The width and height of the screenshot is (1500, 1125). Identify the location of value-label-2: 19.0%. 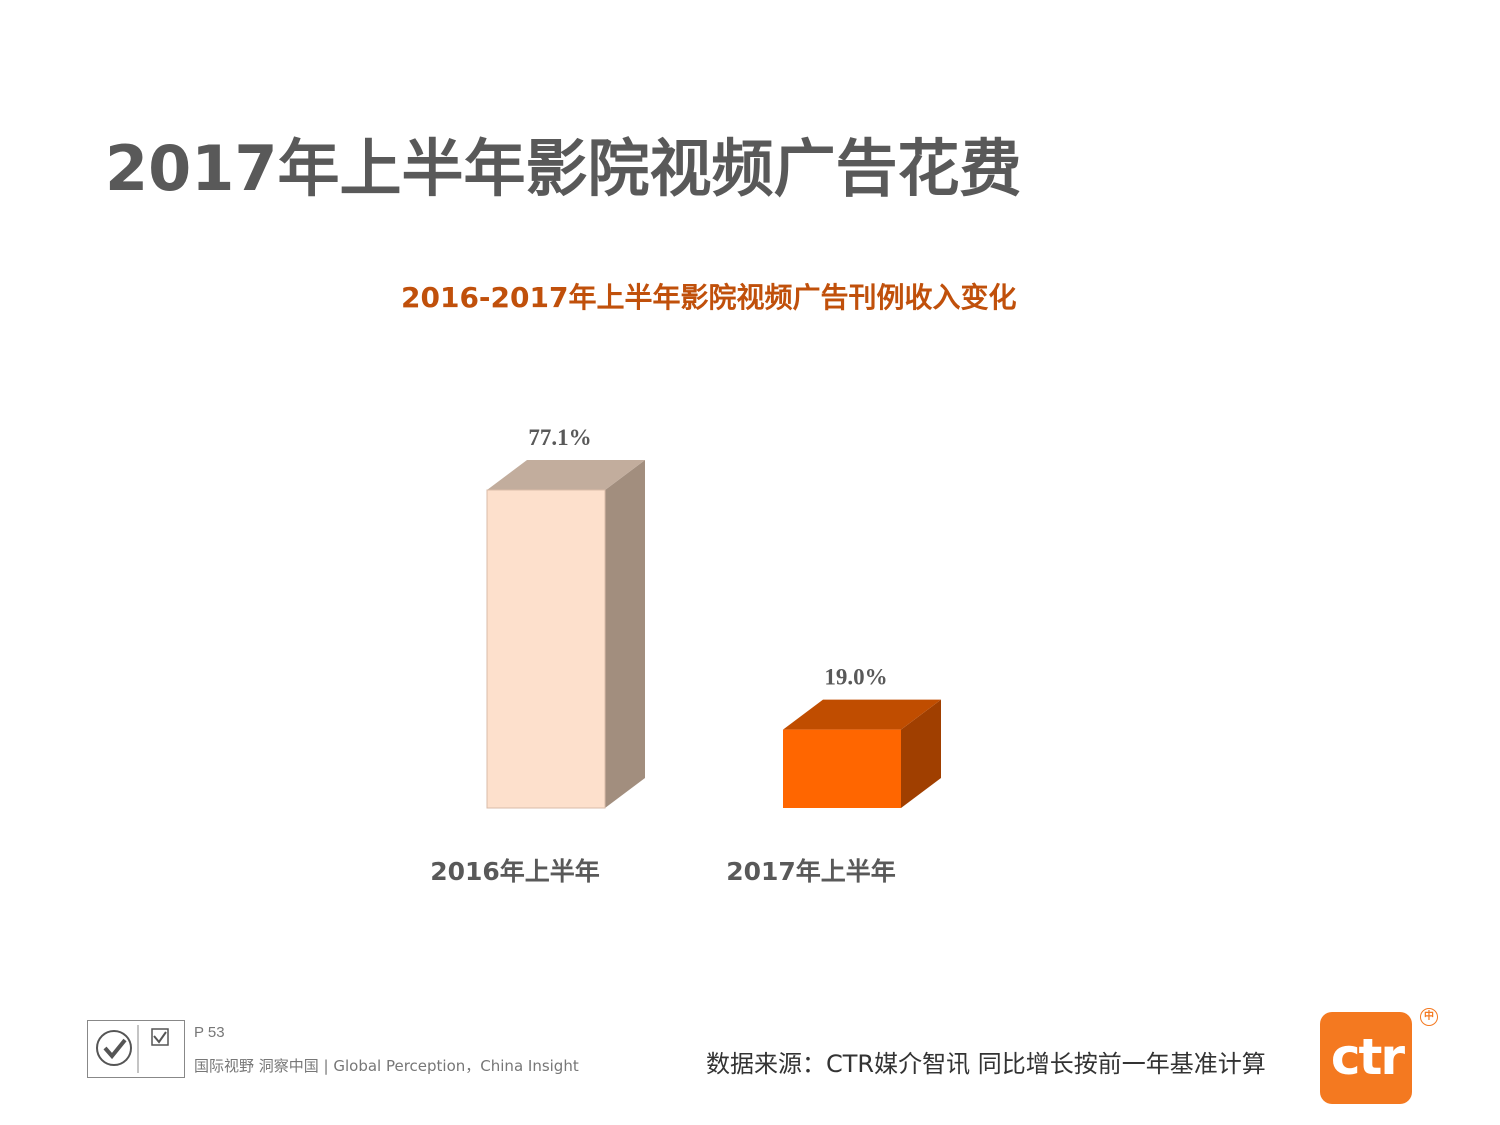
(855, 677).